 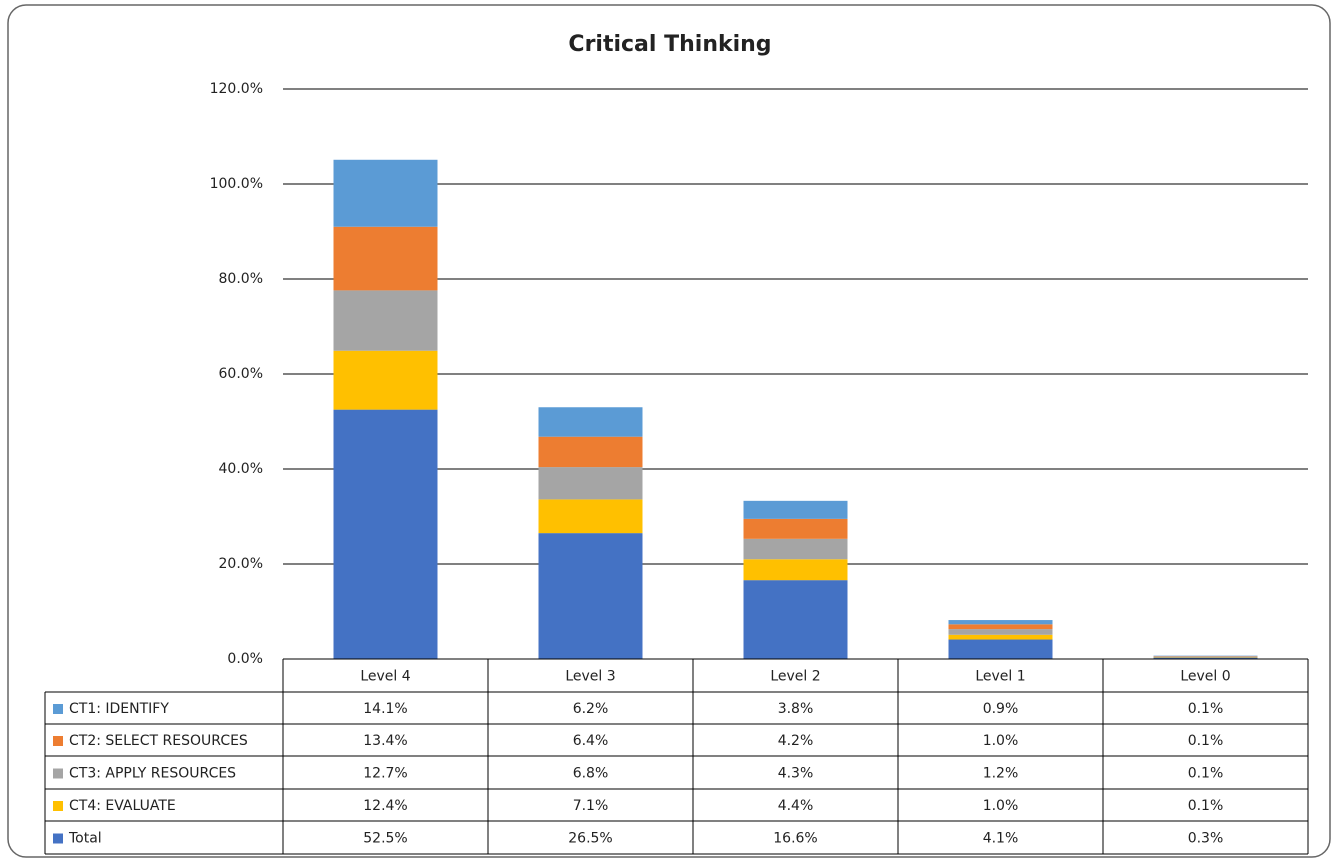 What do you see at coordinates (1001, 839) in the screenshot?
I see `table-value: 4.1%` at bounding box center [1001, 839].